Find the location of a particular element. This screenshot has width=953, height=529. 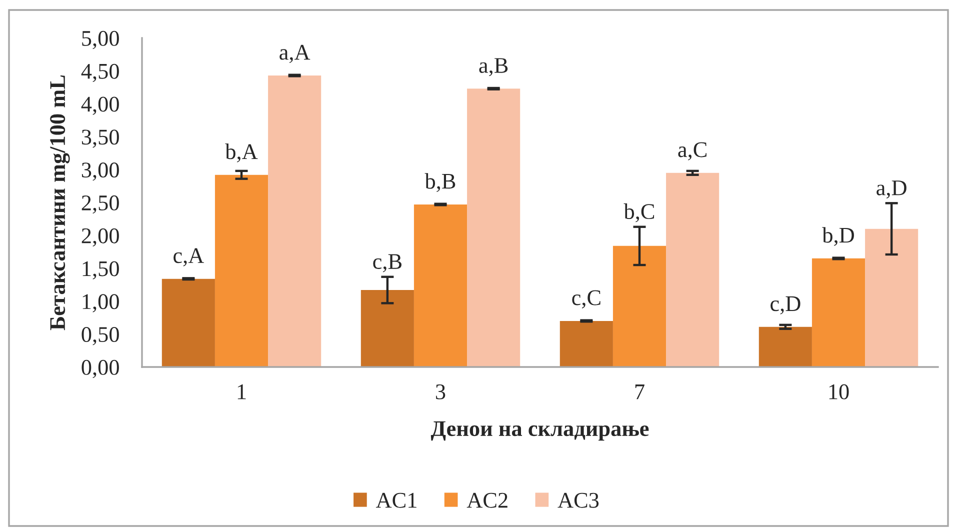

legend-label: AC2 is located at coordinates (487, 500).